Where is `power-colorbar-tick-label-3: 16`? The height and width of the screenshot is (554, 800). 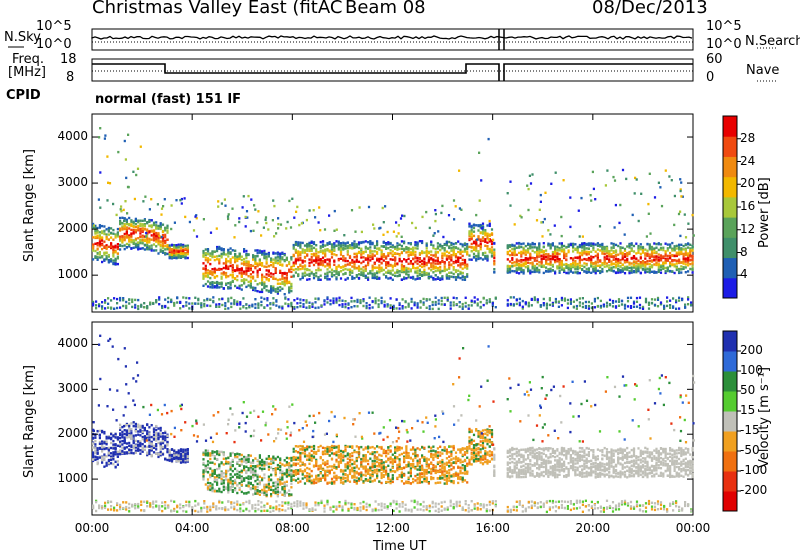
power-colorbar-tick-label-3: 16 is located at coordinates (748, 206).